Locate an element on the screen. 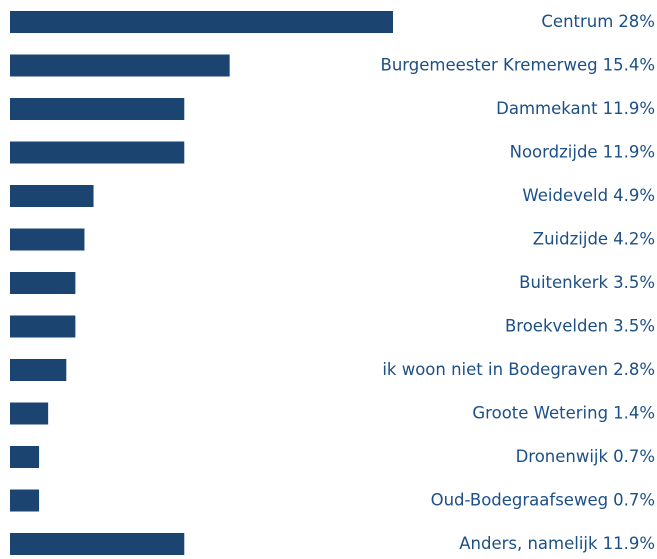 This screenshot has width=657, height=559. bar-label: Centrum 28% is located at coordinates (598, 21).